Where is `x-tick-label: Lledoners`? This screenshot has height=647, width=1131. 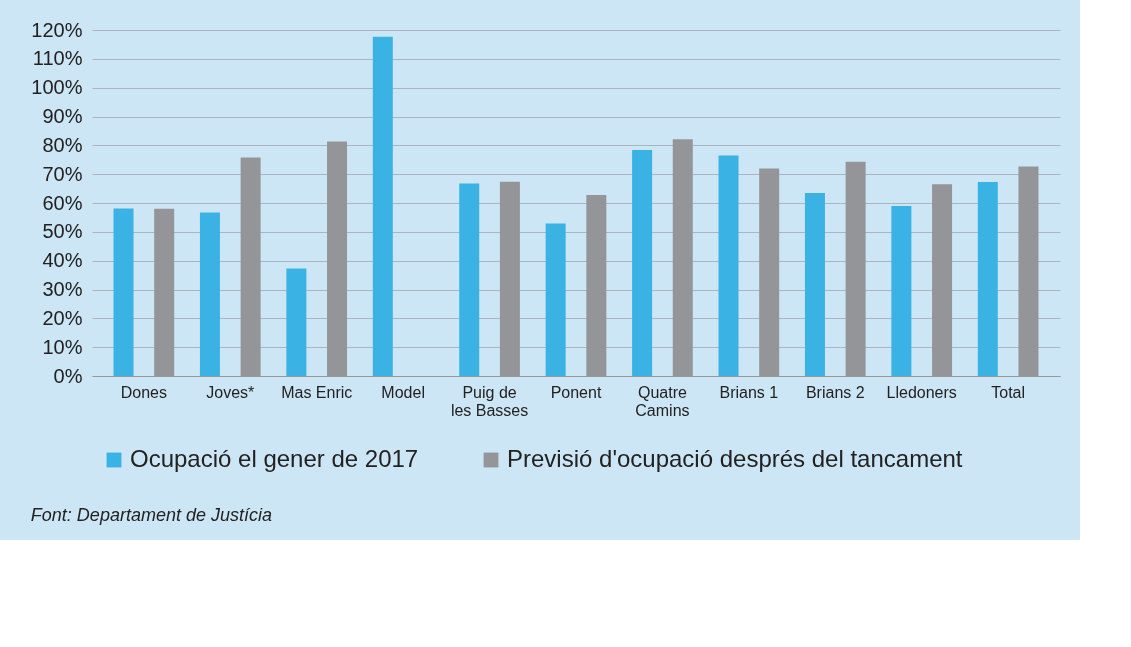 x-tick-label: Lledoners is located at coordinates (921, 392).